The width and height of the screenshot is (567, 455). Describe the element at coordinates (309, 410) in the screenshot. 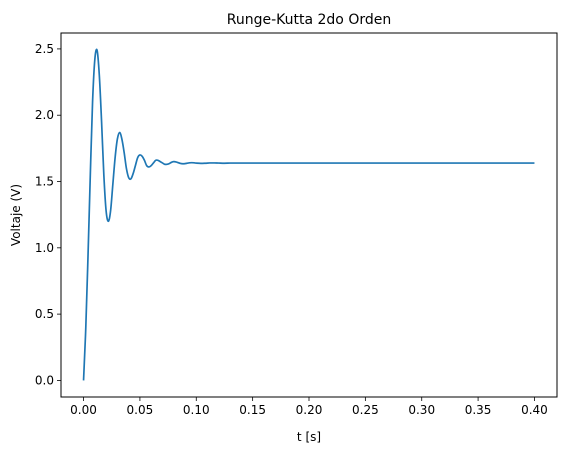

I see `x-tick-label: 0.20` at that location.